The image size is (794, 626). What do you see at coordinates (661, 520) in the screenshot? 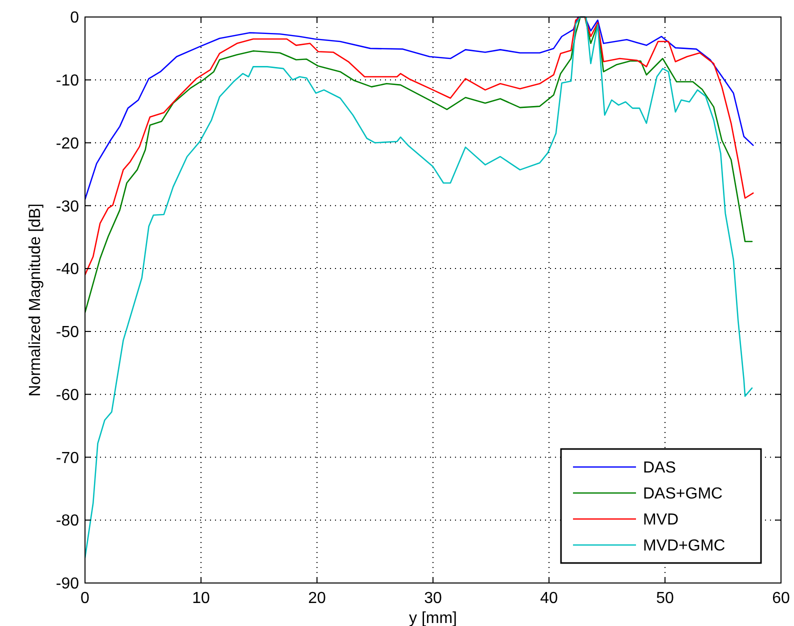
I see `legend-label: MVD` at bounding box center [661, 520].